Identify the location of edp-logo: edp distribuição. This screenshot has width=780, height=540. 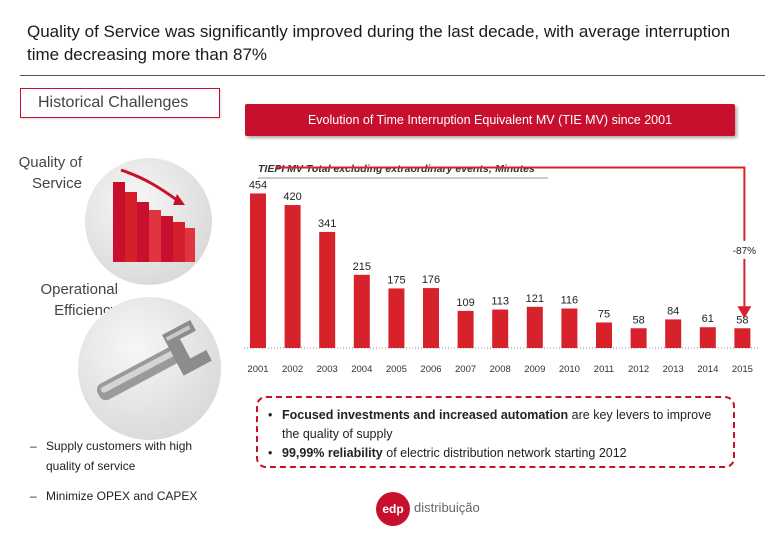
(431, 509).